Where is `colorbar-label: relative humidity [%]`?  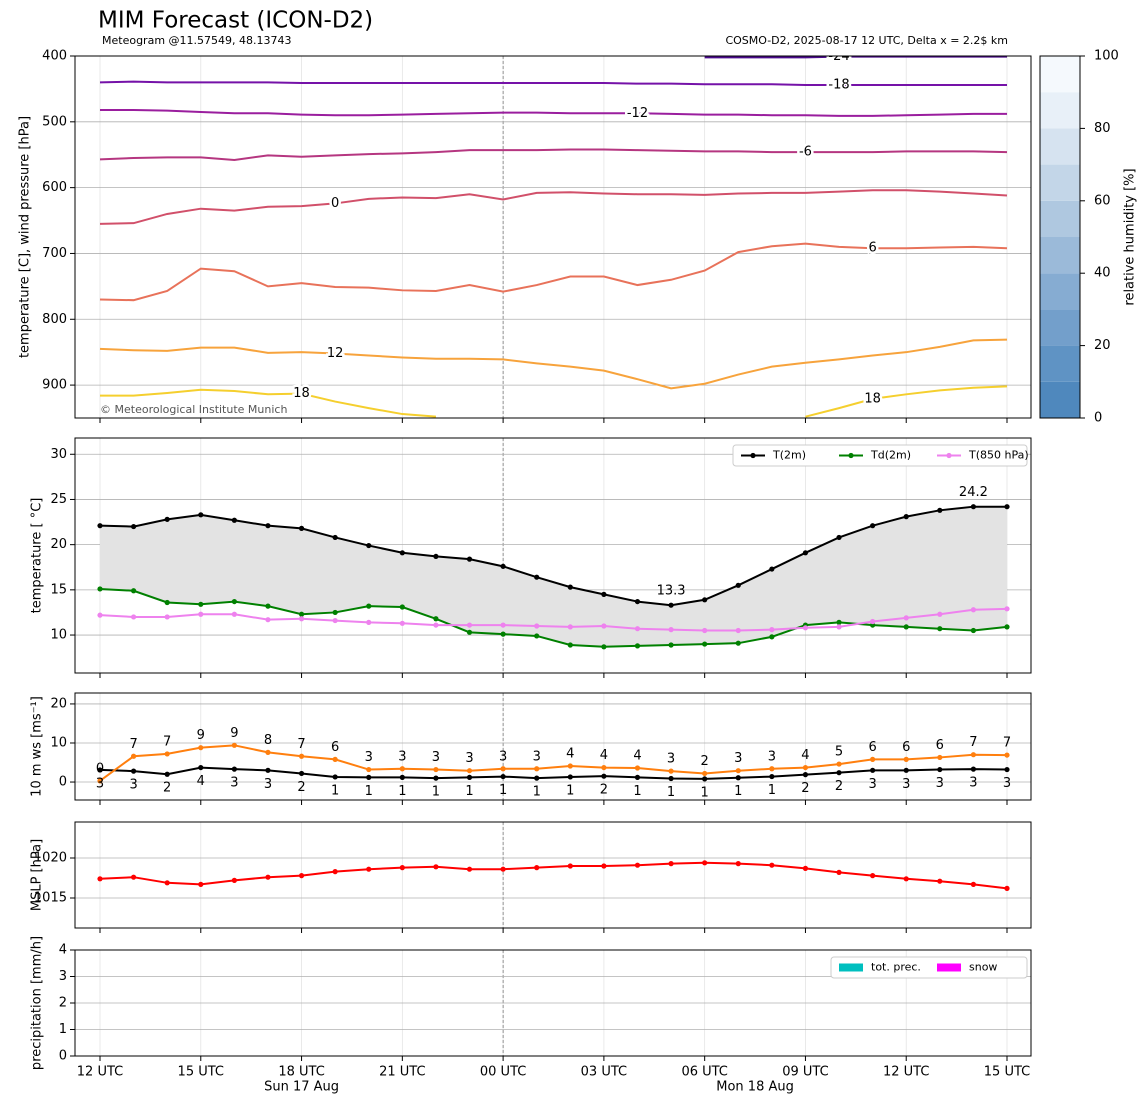
colorbar-label: relative humidity [%] is located at coordinates (1130, 236).